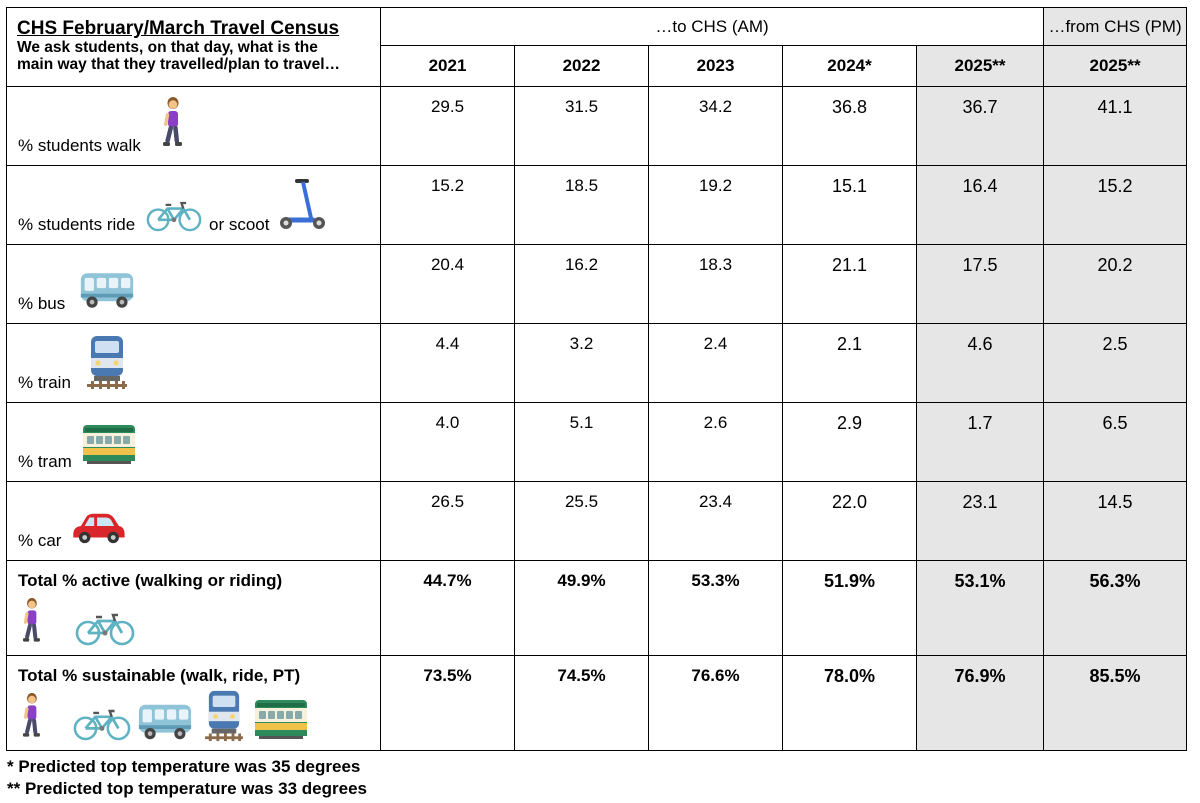 Image resolution: width=1200 pixels, height=803 pixels. What do you see at coordinates (1115, 284) in the screenshot?
I see `table-cell: 20.2` at bounding box center [1115, 284].